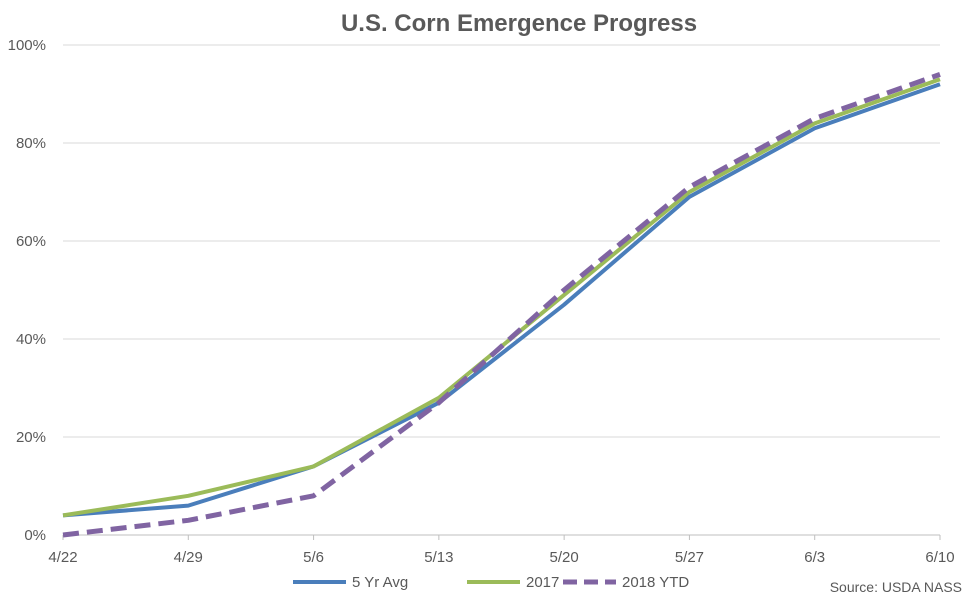  I want to click on x-tick-label: 4/29, so click(188, 557).